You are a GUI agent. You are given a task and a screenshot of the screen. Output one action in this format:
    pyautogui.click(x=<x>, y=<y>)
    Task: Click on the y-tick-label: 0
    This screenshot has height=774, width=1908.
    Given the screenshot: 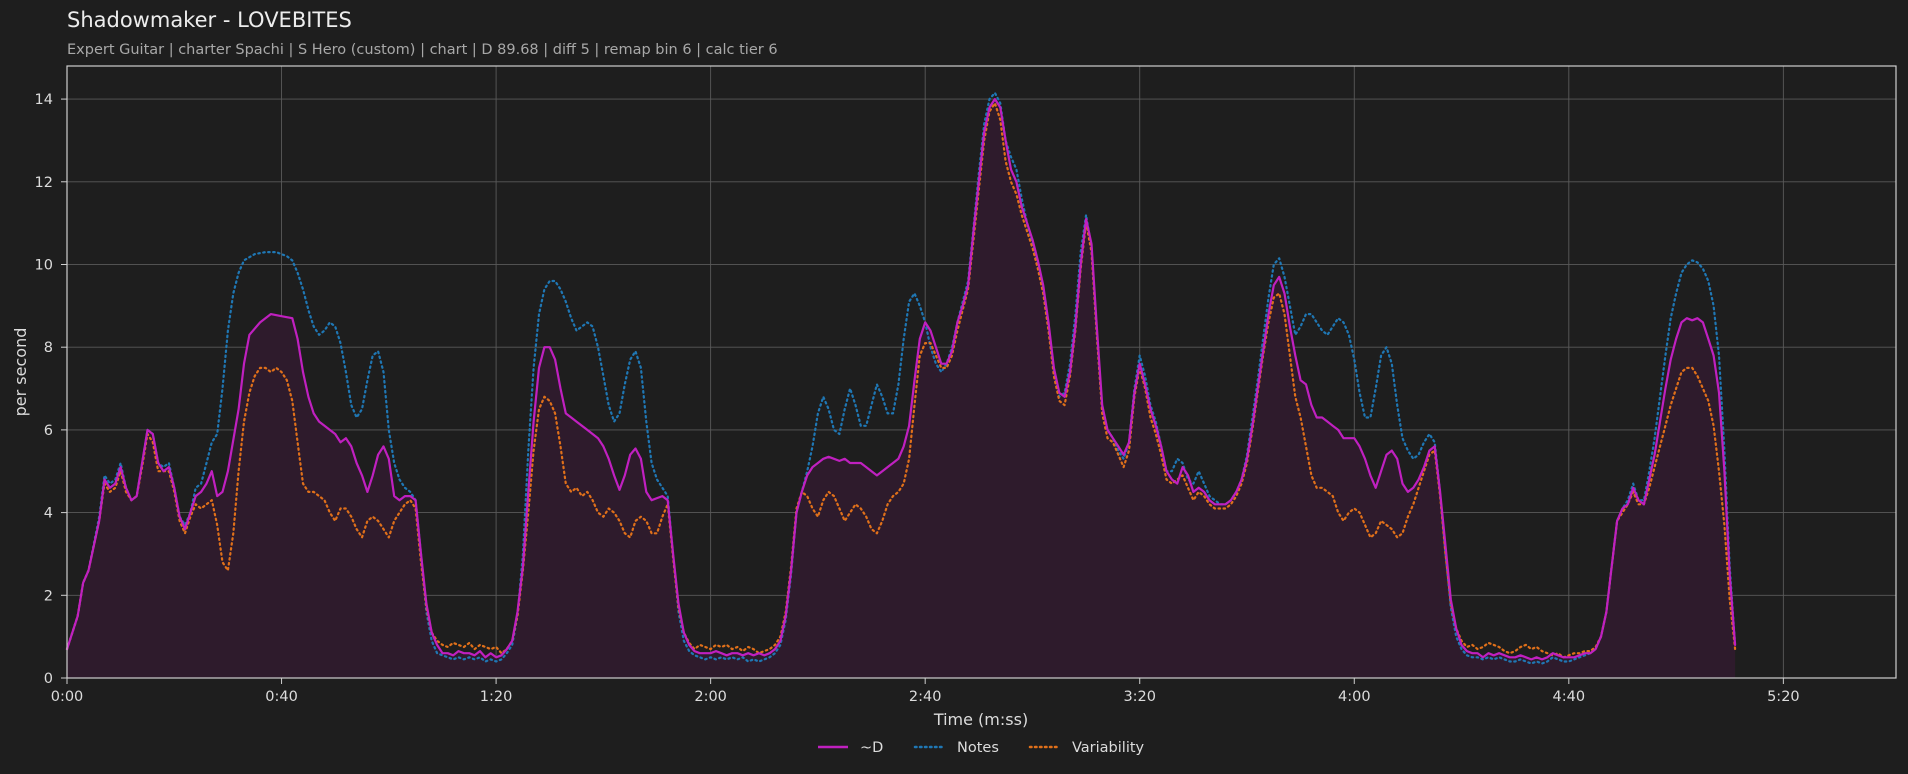 What is the action you would take?
    pyautogui.click(x=48, y=679)
    